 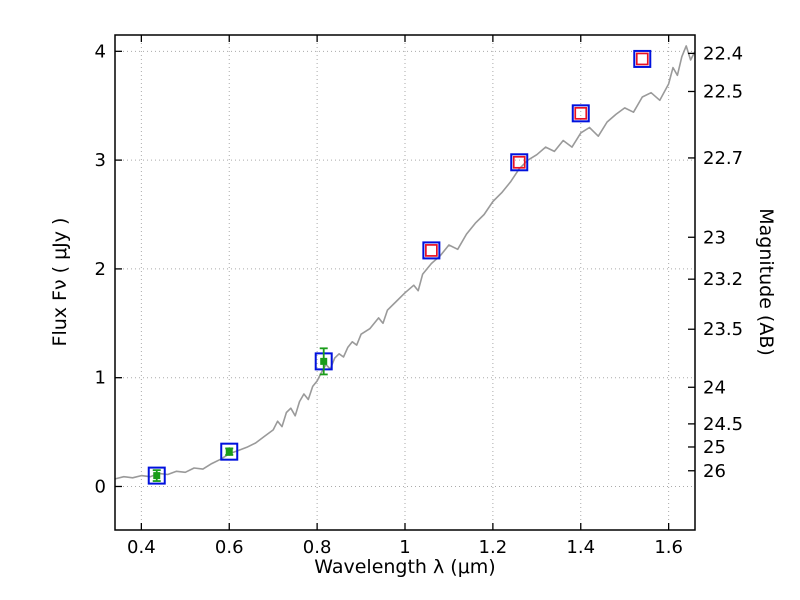 I want to click on mag-tick-label: 22.5, so click(x=723, y=91).